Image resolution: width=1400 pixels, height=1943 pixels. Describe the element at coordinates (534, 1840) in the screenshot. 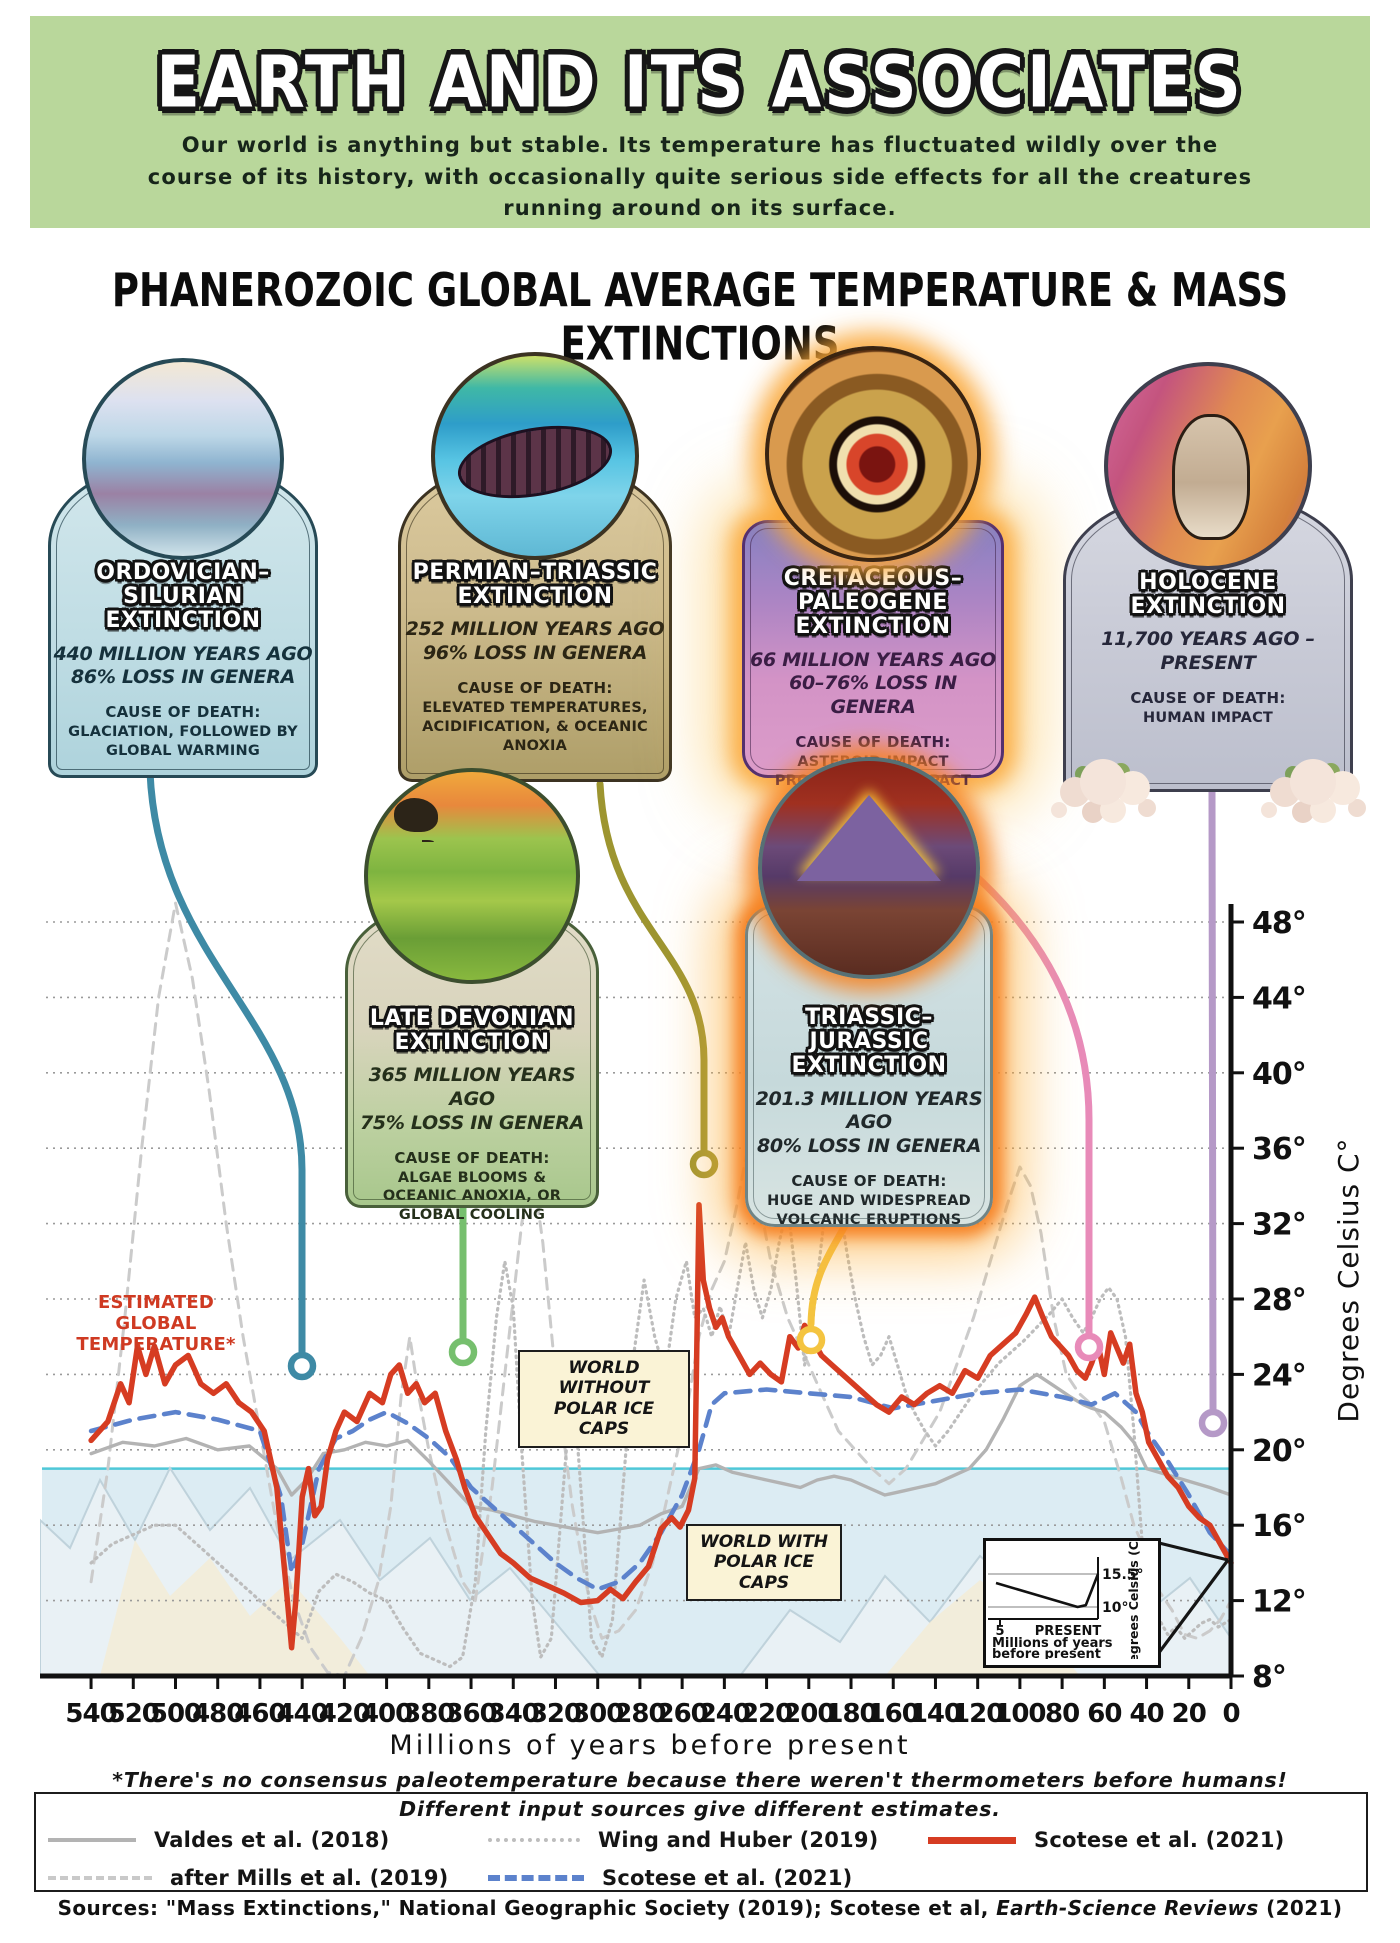

I see `gray-dotted-line-swatch` at that location.